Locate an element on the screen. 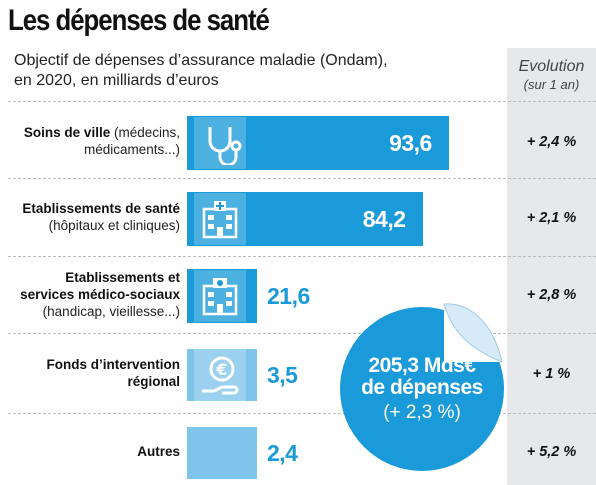  category-label-detail: (hôpitaux et cliniques) is located at coordinates (114, 225).